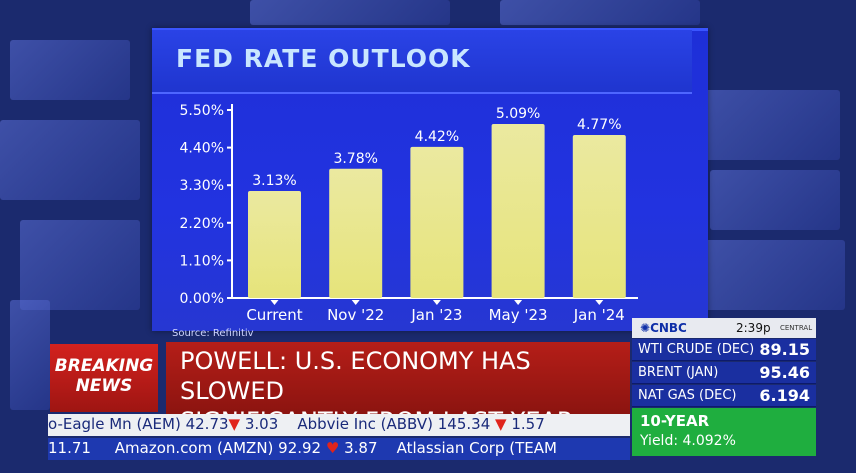 The width and height of the screenshot is (856, 473). I want to click on x-tick-label: Jan '23, so click(436, 315).